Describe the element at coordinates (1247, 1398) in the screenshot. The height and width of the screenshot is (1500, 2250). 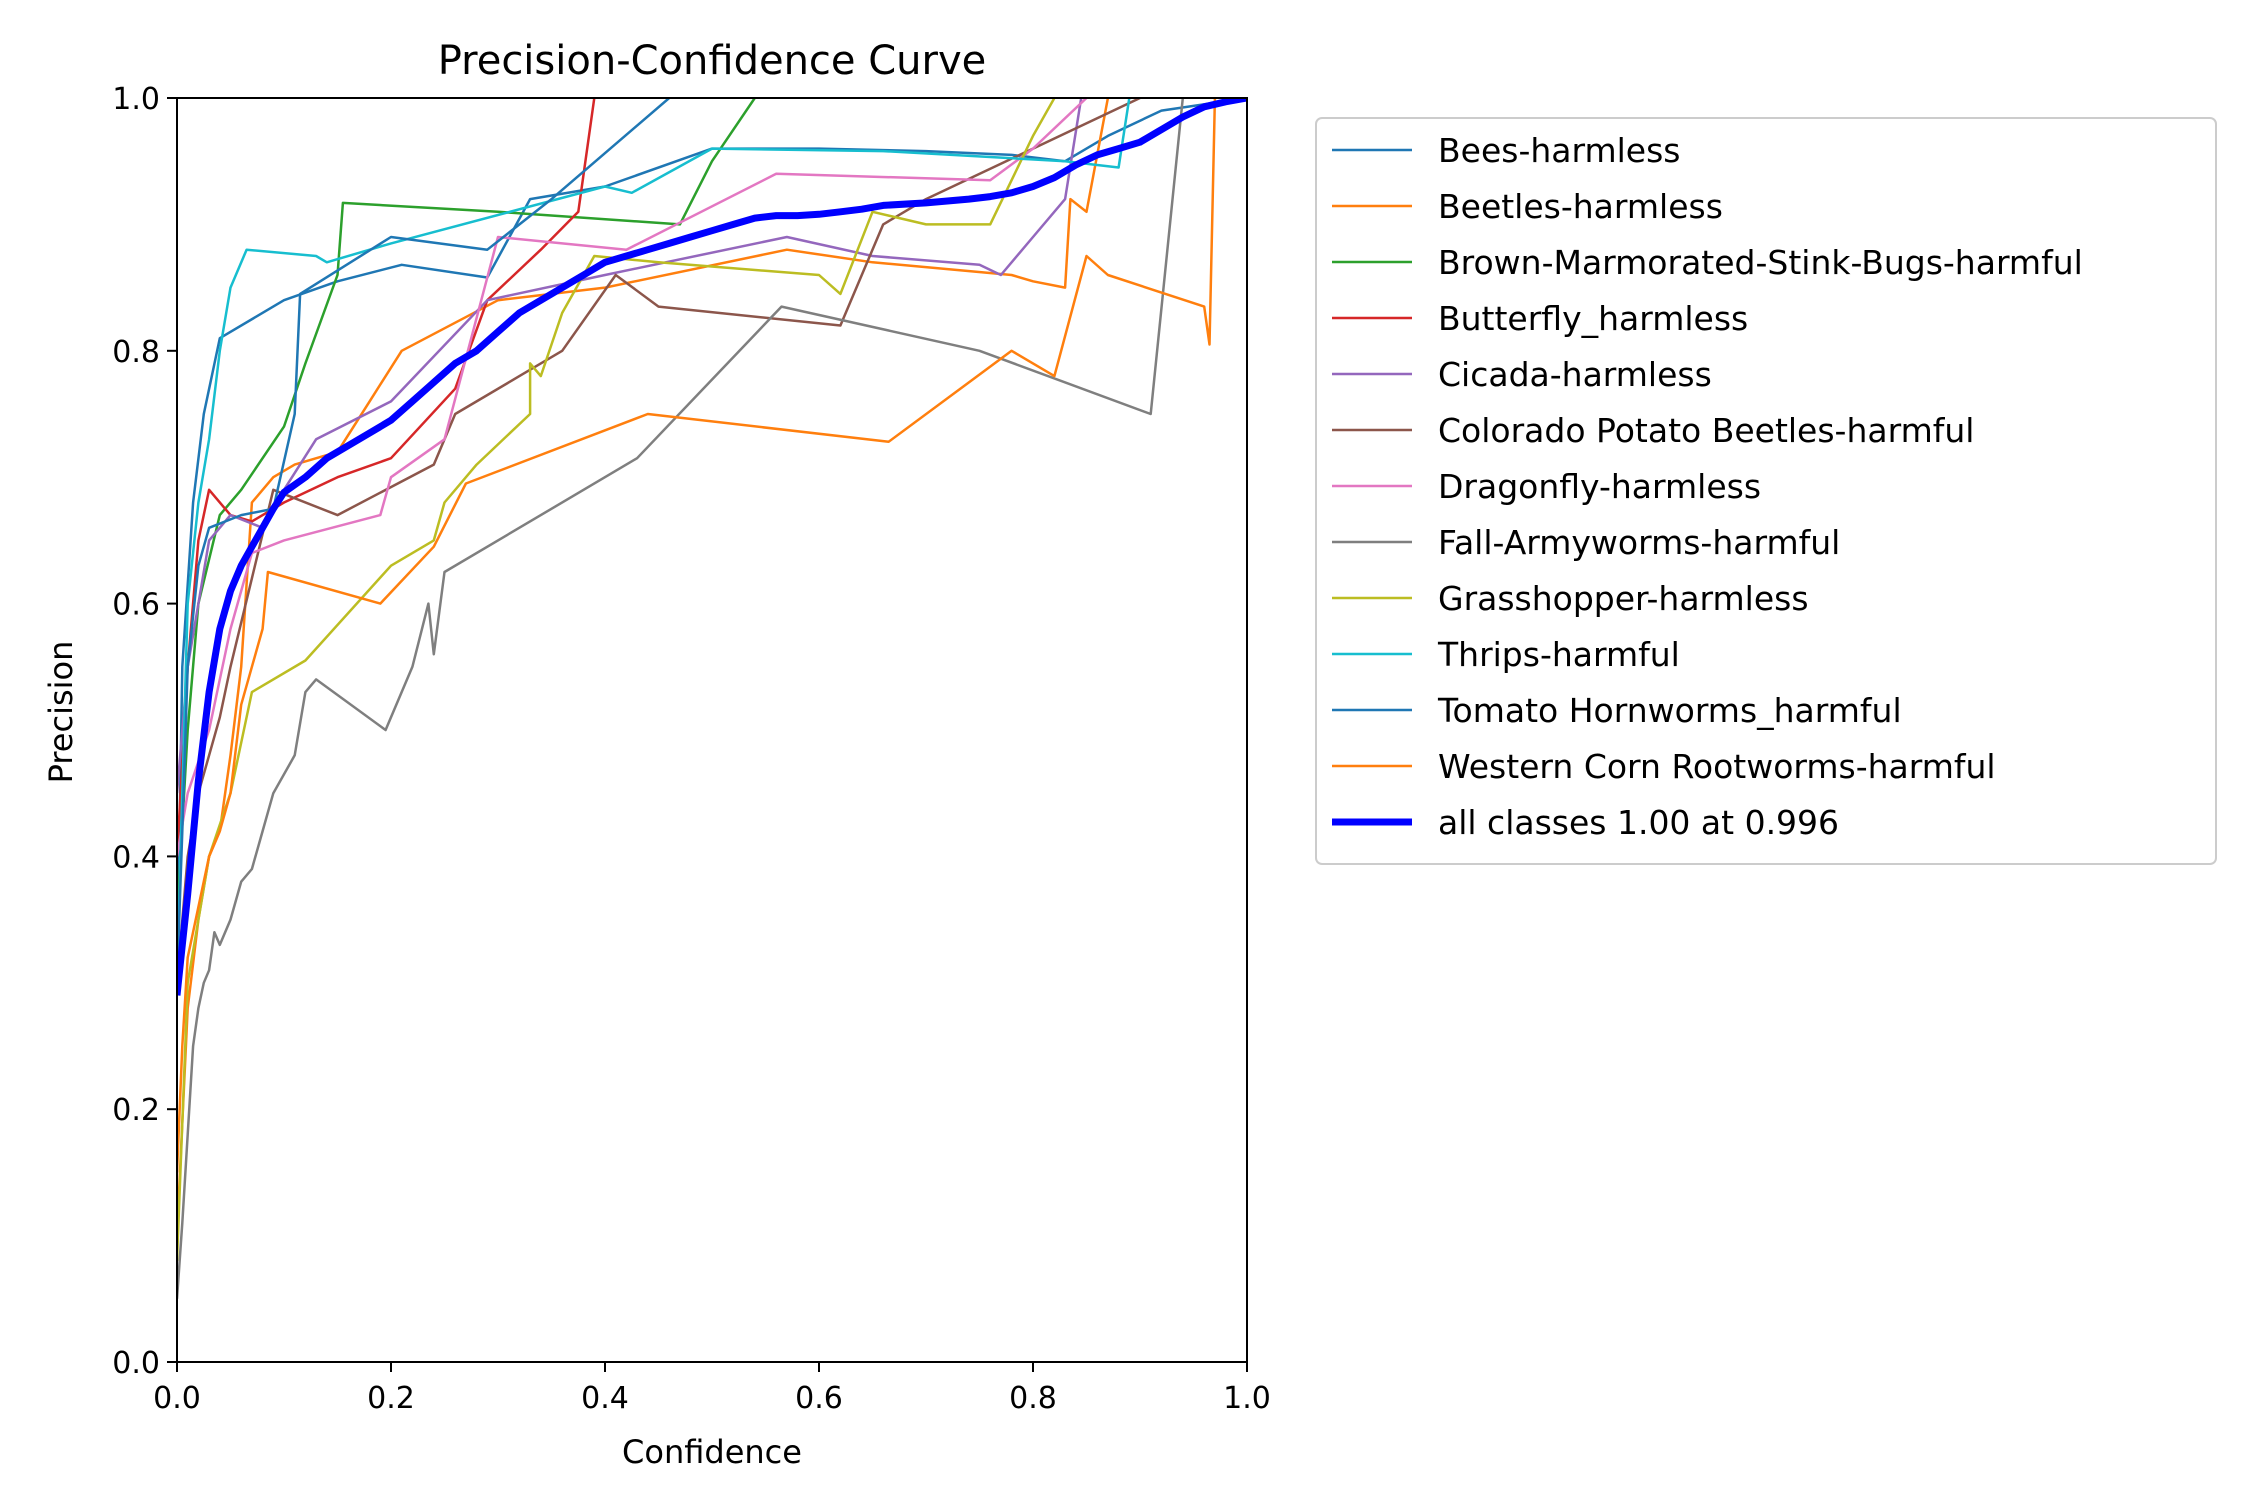
I see `x-tick-label: 1.0` at that location.